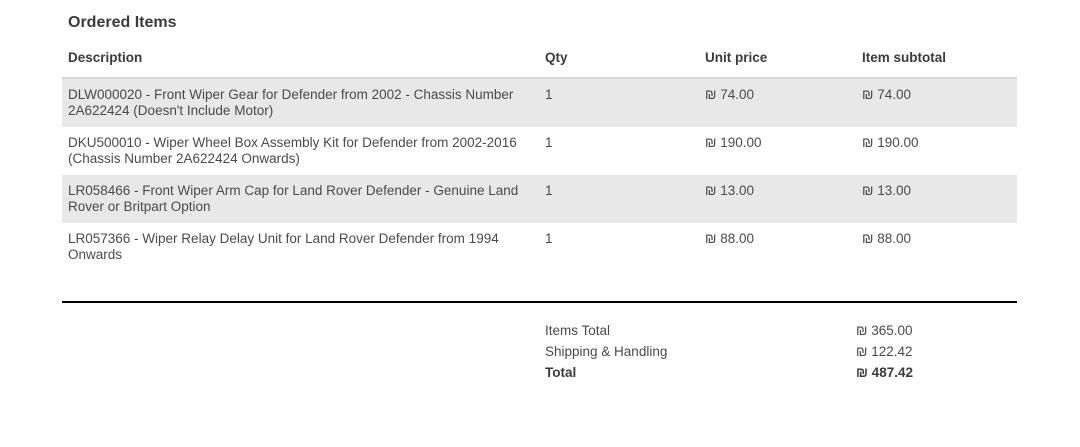 Image resolution: width=1080 pixels, height=447 pixels. I want to click on table-header: Description Qty Unit price Item subtotal, so click(539, 64).